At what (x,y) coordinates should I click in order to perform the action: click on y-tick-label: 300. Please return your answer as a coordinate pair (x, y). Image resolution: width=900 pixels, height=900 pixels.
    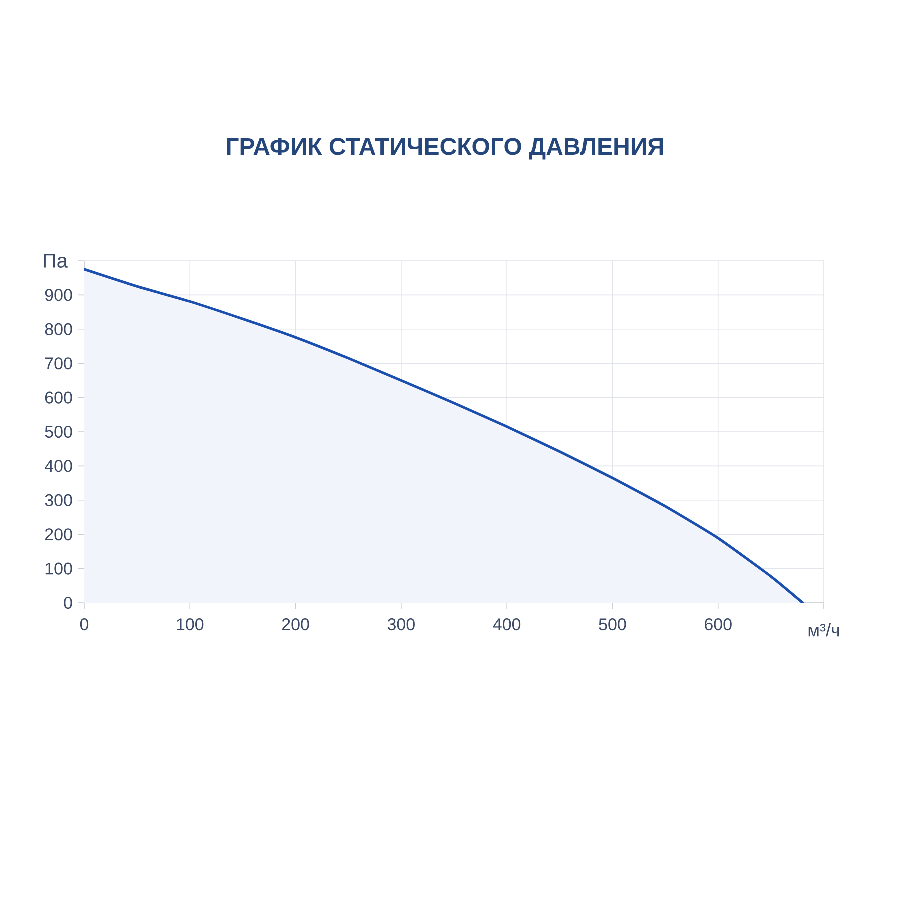
    Looking at the image, I should click on (58, 500).